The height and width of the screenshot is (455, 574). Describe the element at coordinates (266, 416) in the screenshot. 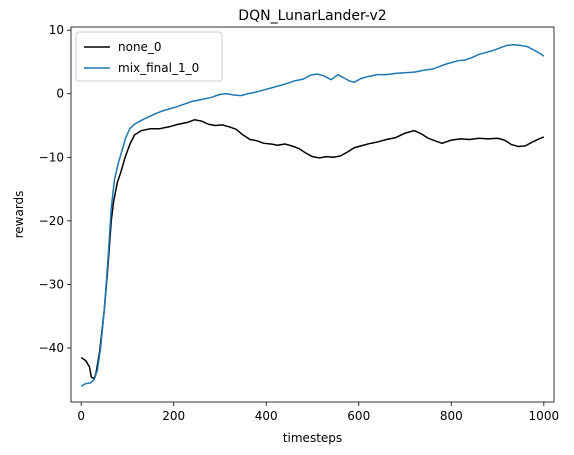

I see `x-tick-label: 400` at that location.